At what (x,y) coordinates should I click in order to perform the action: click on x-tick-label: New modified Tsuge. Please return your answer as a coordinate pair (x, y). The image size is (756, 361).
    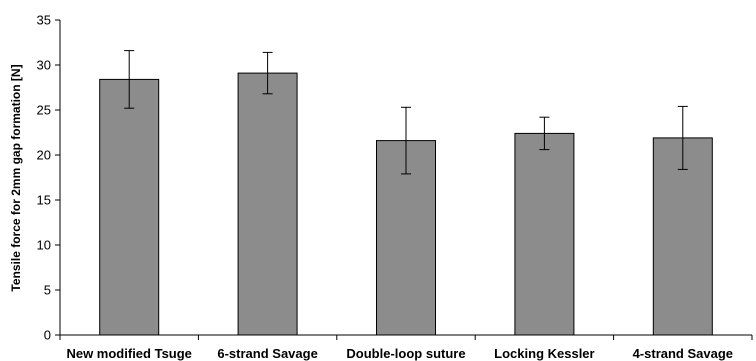
    Looking at the image, I should click on (128, 353).